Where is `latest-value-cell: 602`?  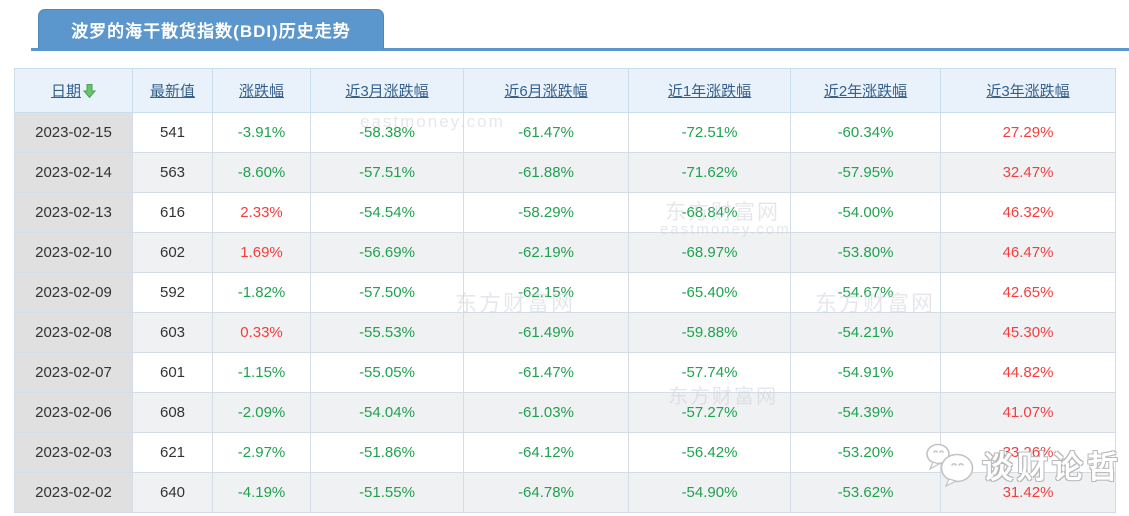 latest-value-cell: 602 is located at coordinates (172, 252).